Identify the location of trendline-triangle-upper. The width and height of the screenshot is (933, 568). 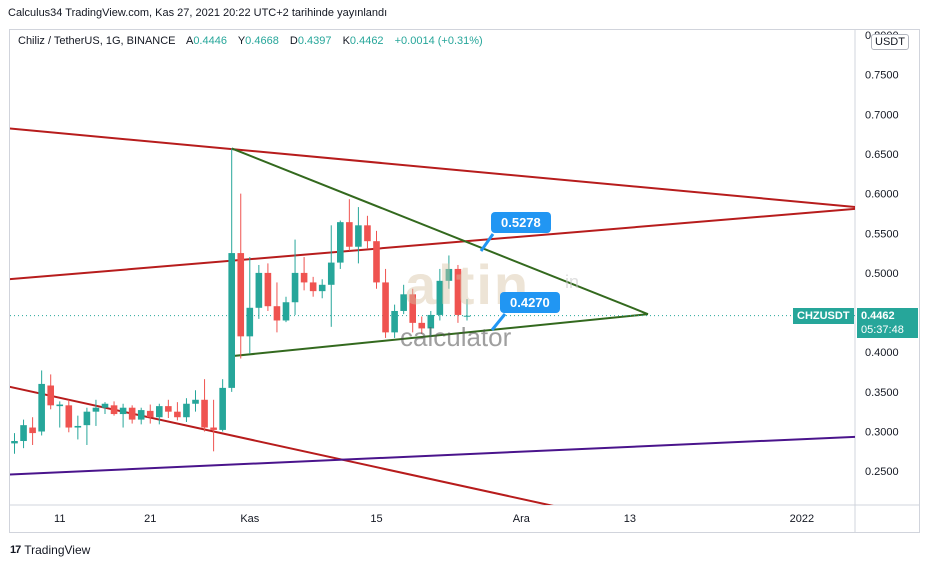
(440, 231).